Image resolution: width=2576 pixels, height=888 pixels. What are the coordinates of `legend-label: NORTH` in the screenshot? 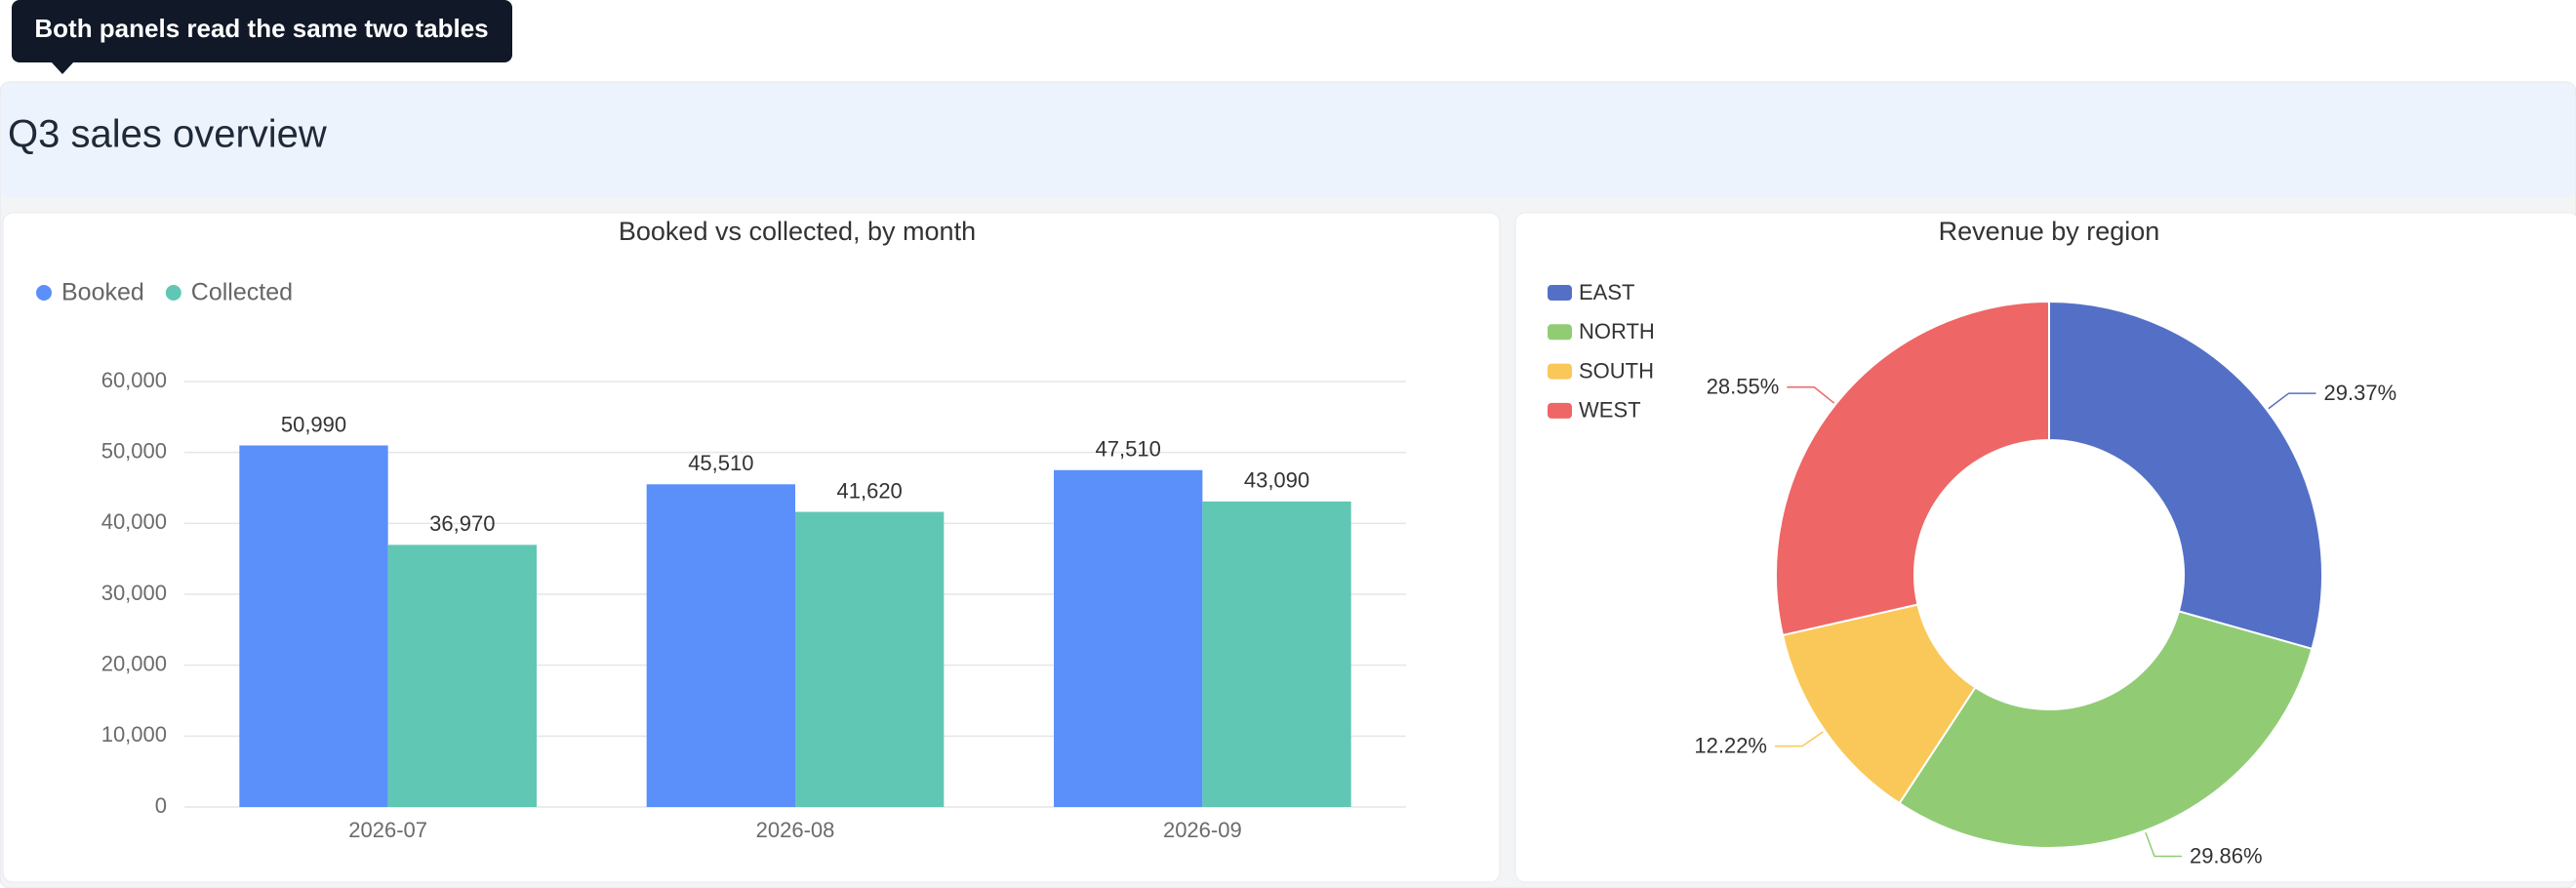 It's located at (1617, 331).